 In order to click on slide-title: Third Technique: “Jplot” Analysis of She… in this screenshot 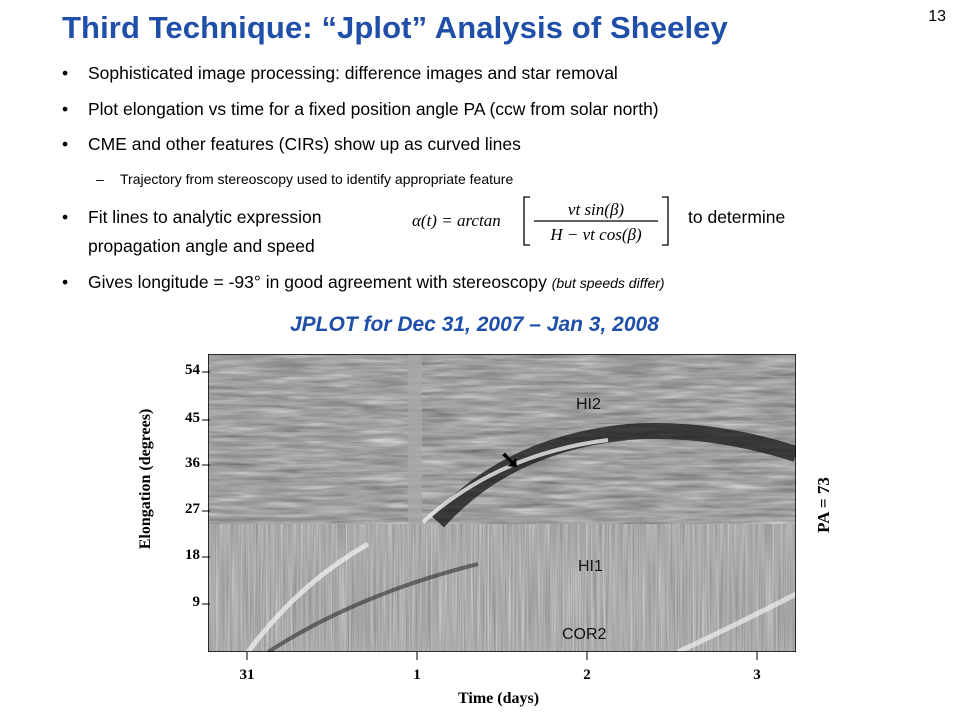, I will do `click(395, 27)`.